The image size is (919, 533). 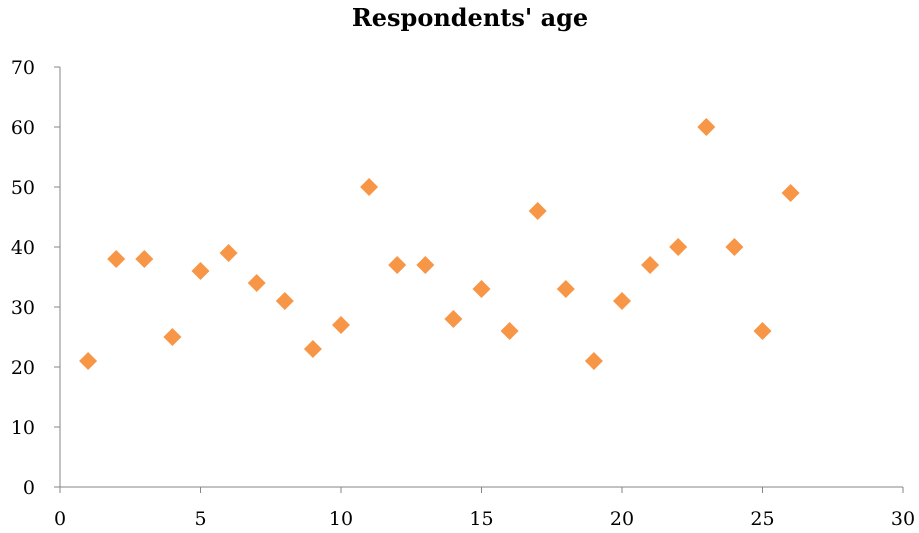 What do you see at coordinates (903, 519) in the screenshot?
I see `x-tick-label: 30` at bounding box center [903, 519].